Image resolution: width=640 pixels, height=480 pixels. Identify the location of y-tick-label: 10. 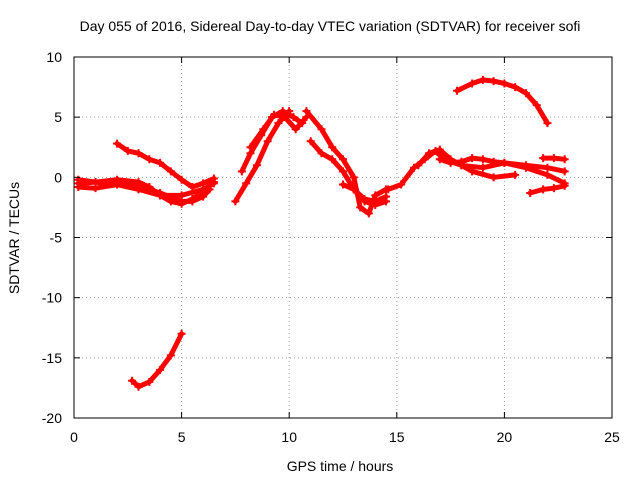
(54, 57).